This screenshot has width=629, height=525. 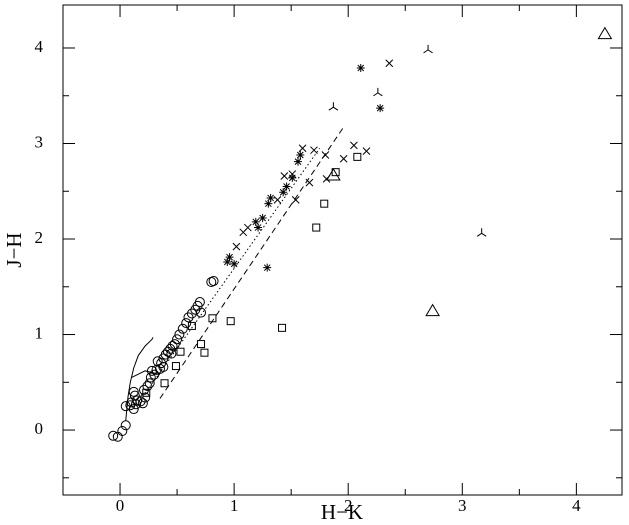 I want to click on y-tick-label: 4, so click(x=39, y=46).